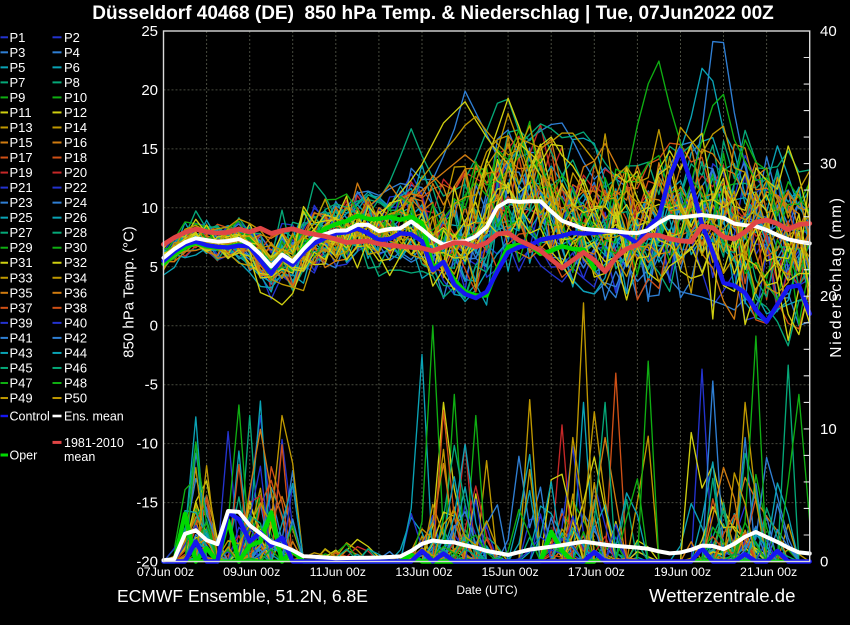  Describe the element at coordinates (75, 337) in the screenshot. I see `svg-text: P42` at that location.